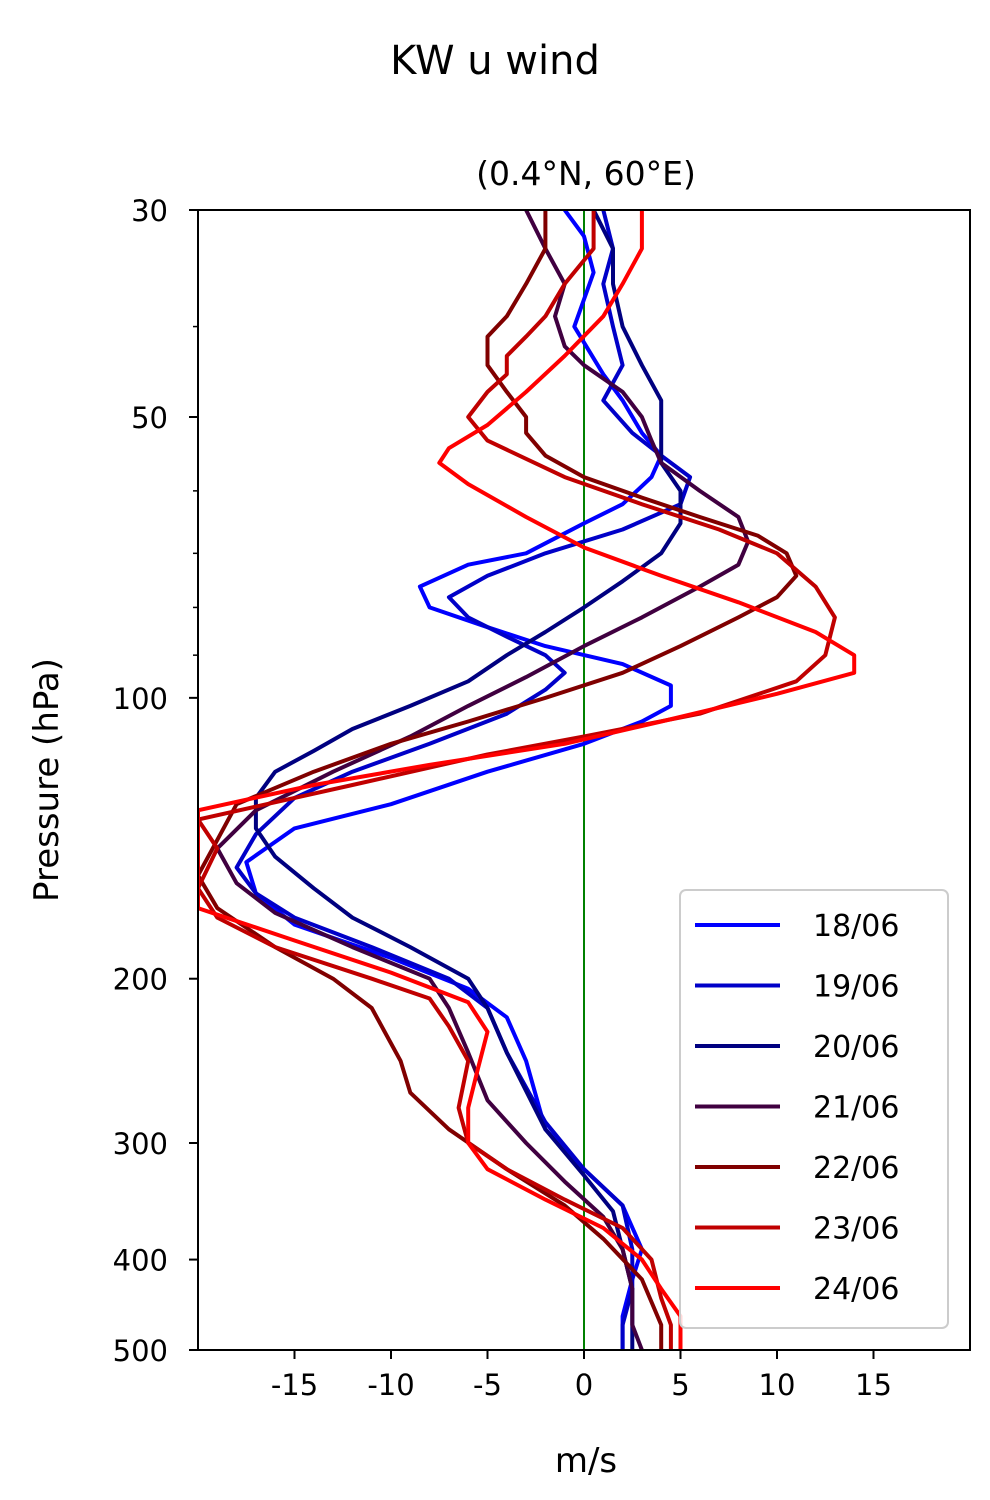  What do you see at coordinates (140, 1144) in the screenshot?
I see `y-tick-label: 300` at bounding box center [140, 1144].